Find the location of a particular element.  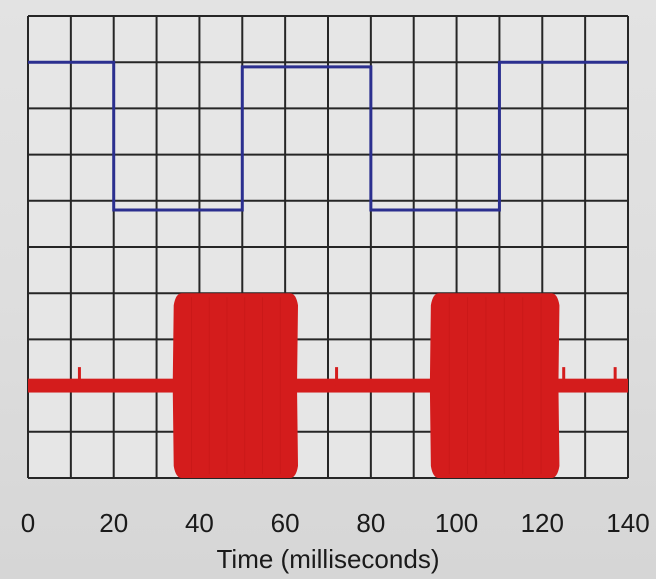

x-tick-labels: 0 20 40 60 80 100 120 140 is located at coordinates (335, 523).